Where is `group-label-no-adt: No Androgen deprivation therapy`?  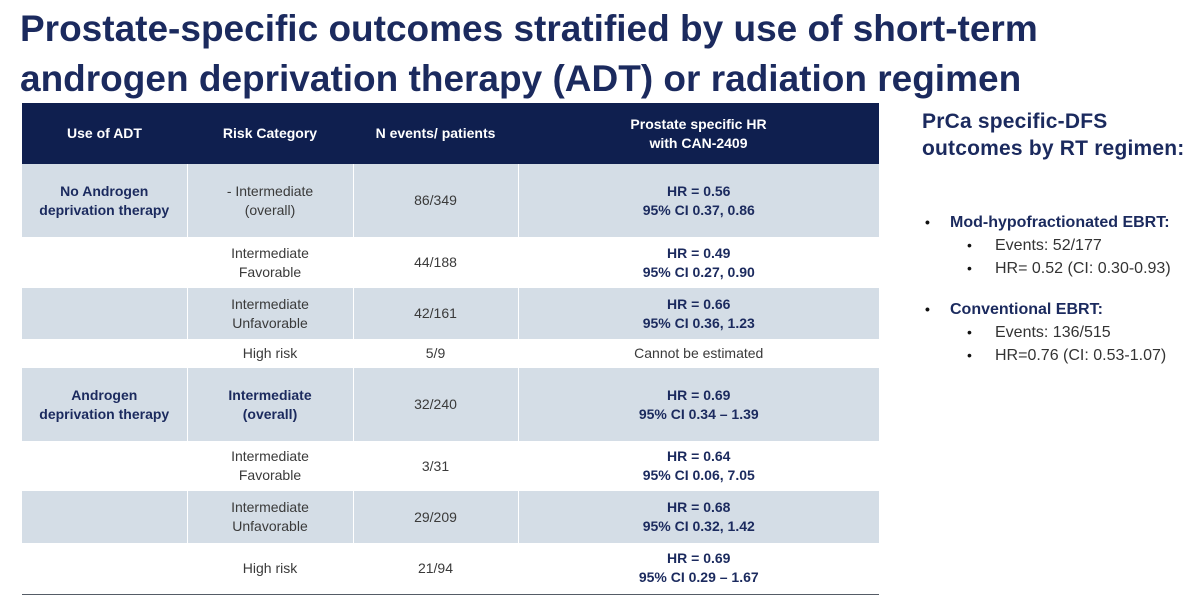
group-label-no-adt: No Androgen deprivation therapy is located at coordinates (104, 200).